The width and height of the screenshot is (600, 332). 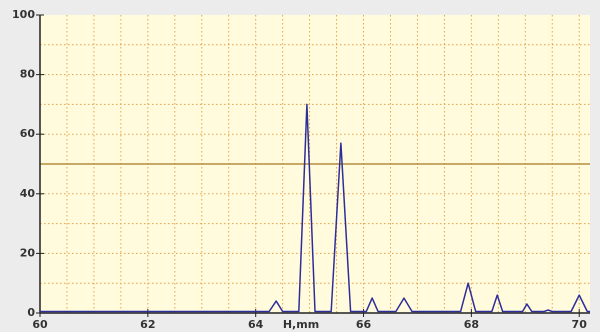 I want to click on y-tick-label: 100, so click(x=23, y=14).